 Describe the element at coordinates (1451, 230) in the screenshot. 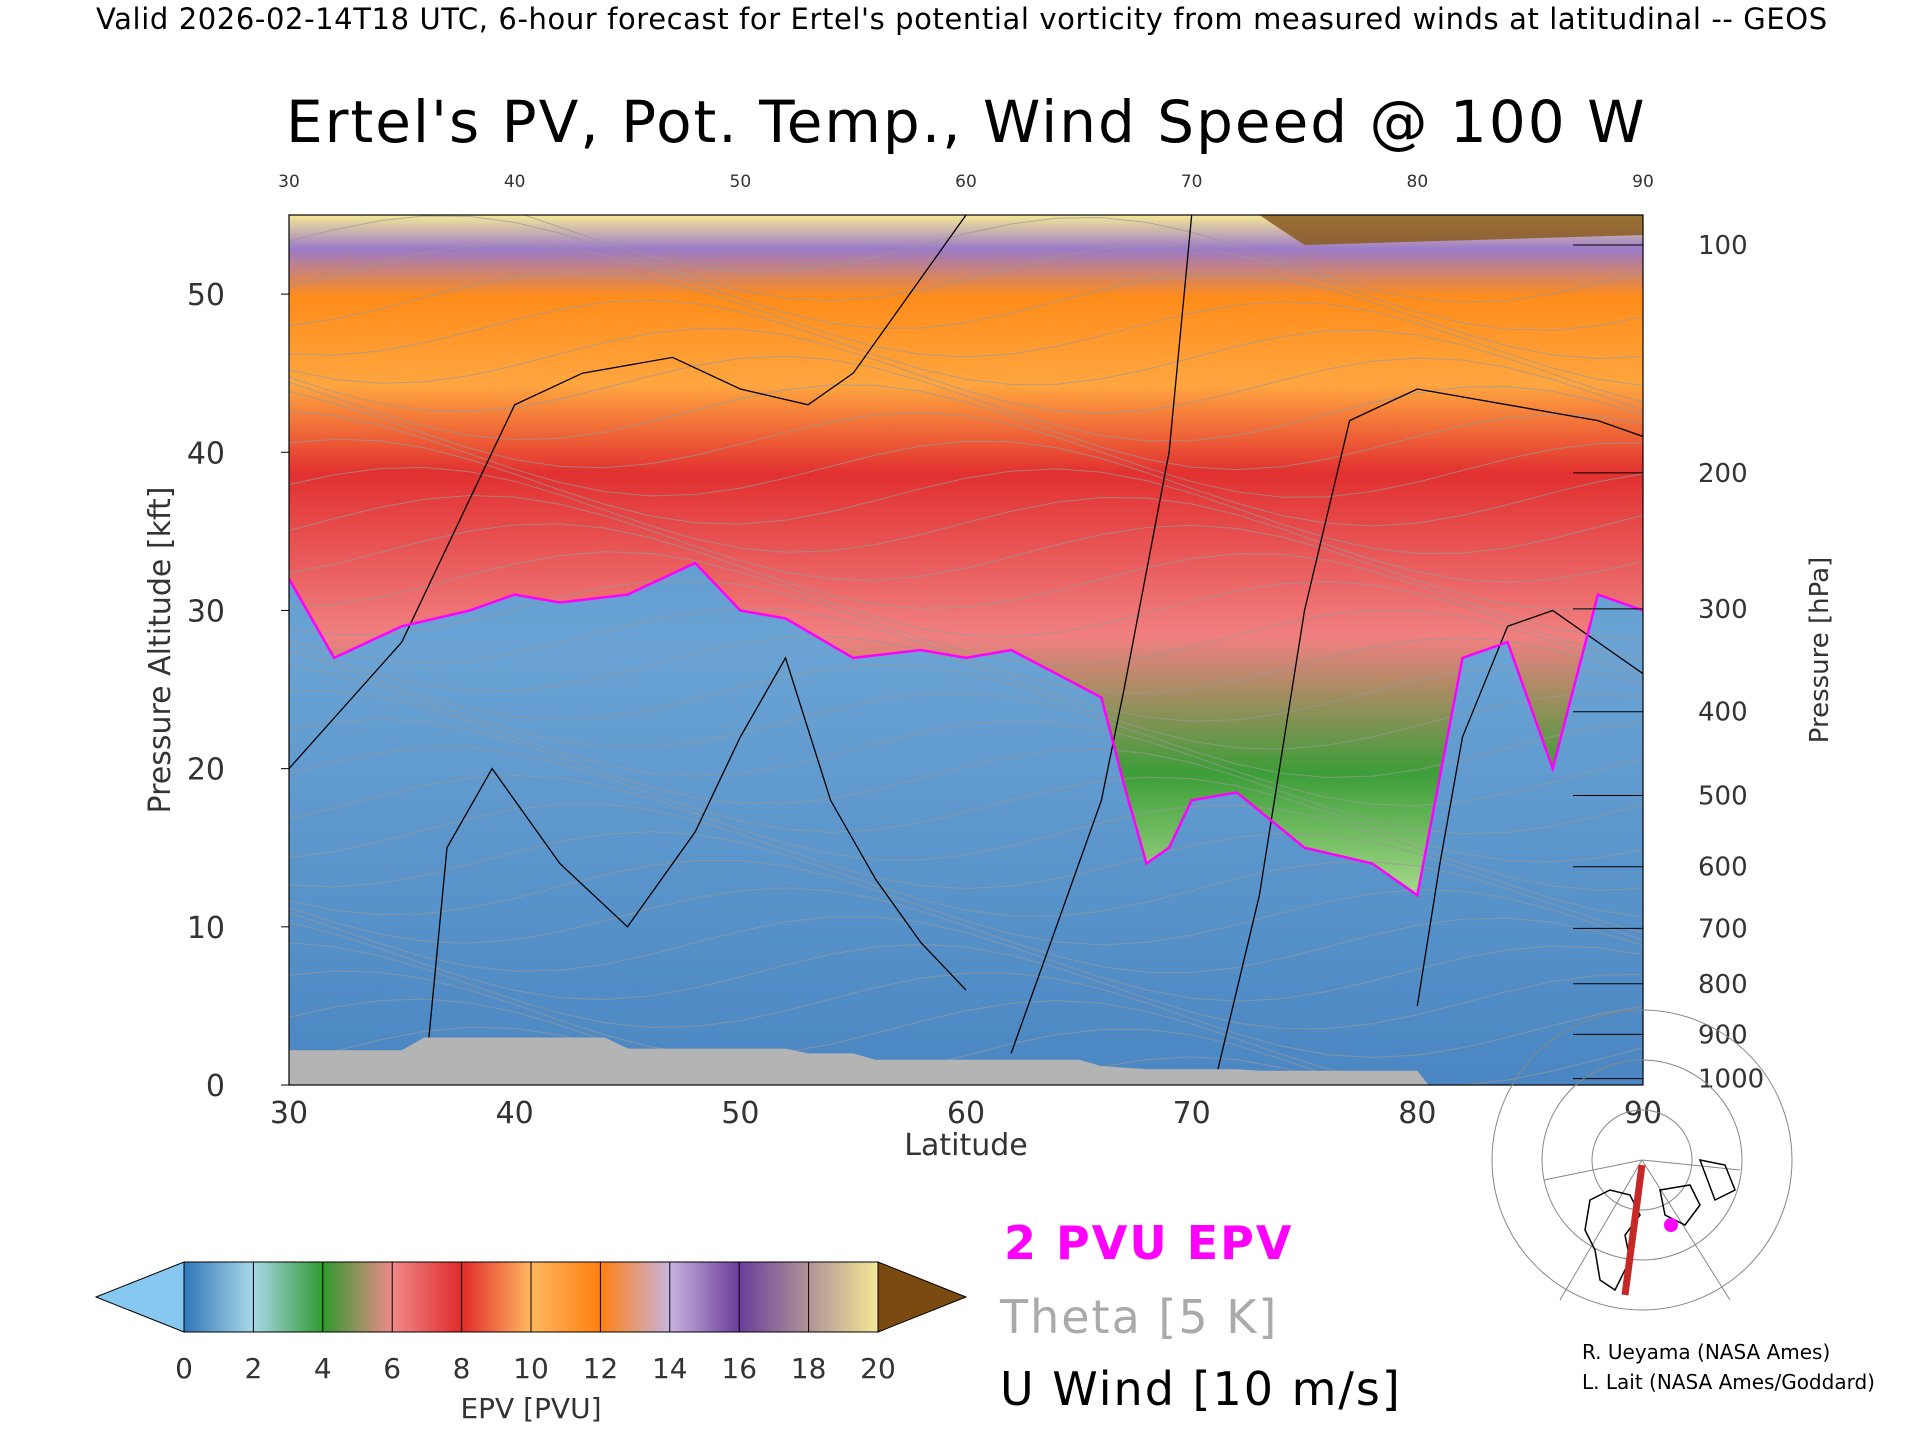

I see `upper-stratosphere-band` at that location.